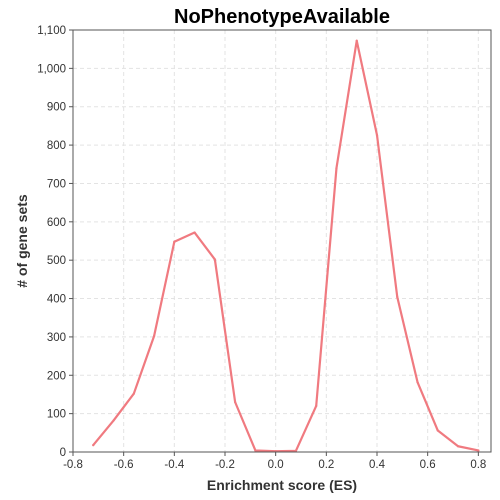  What do you see at coordinates (22, 241) in the screenshot?
I see `y-axis-title: # of gene sets` at bounding box center [22, 241].